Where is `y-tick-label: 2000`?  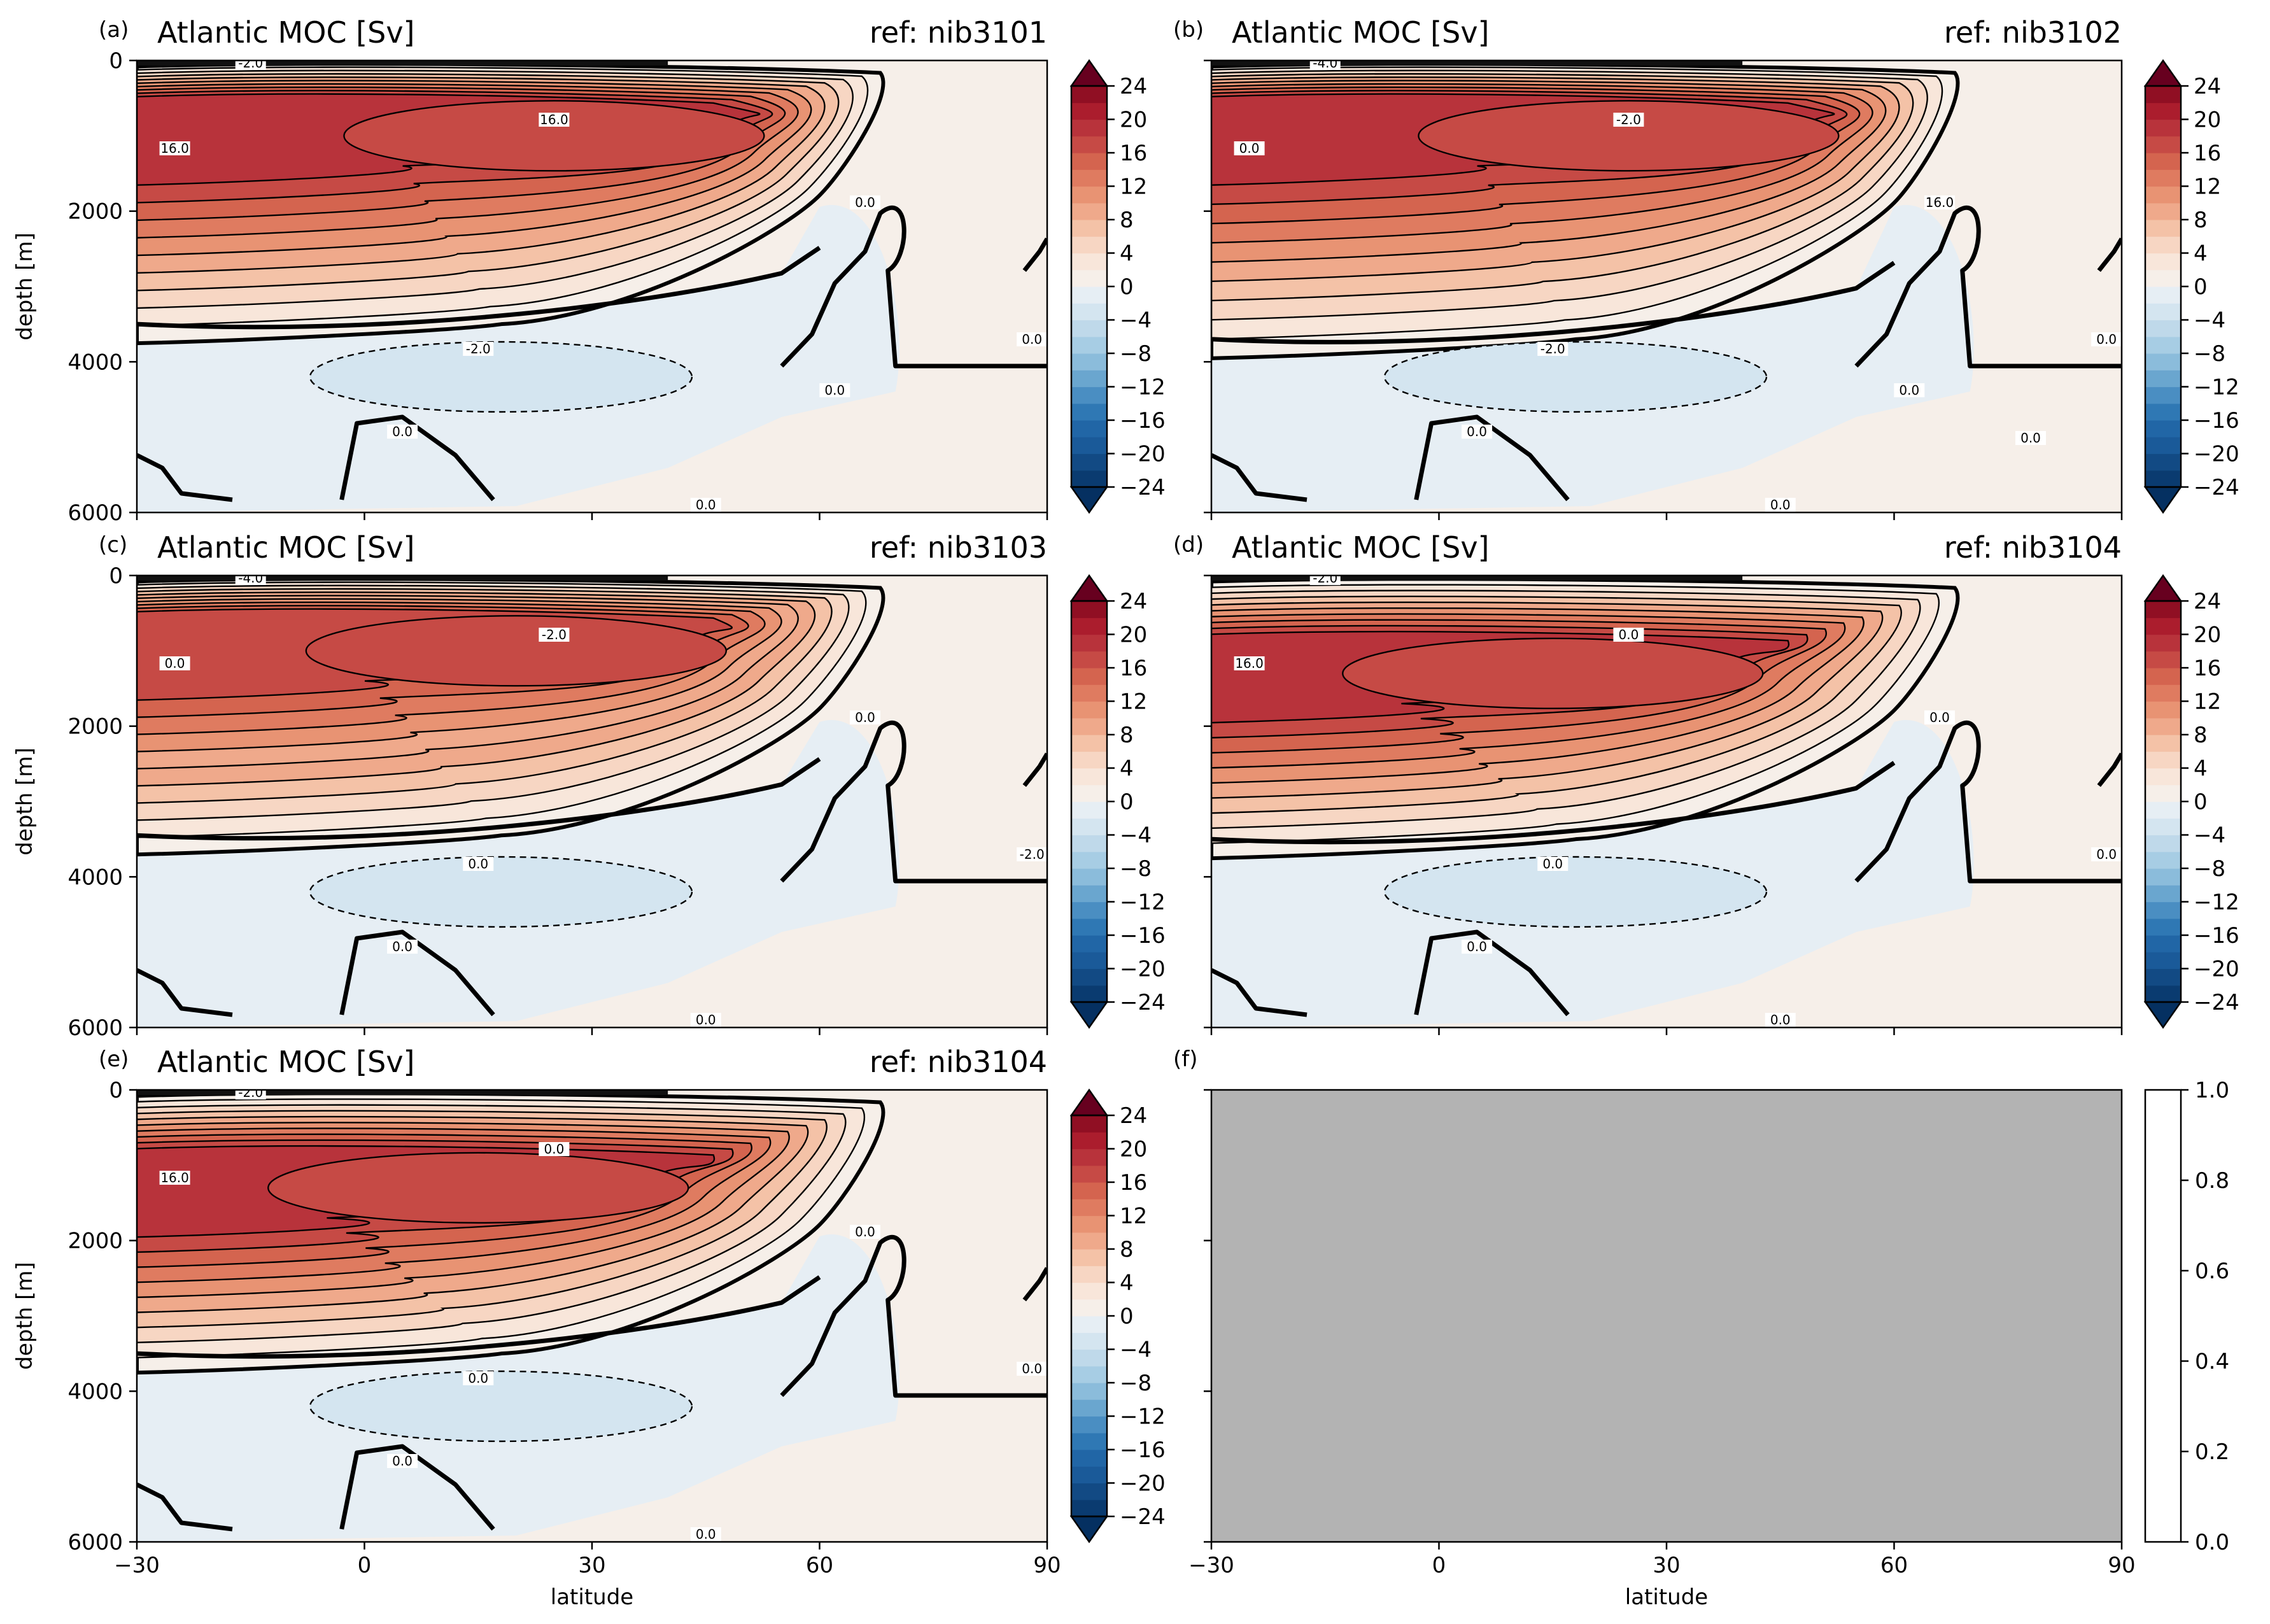
y-tick-label: 2000 is located at coordinates (95, 1241).